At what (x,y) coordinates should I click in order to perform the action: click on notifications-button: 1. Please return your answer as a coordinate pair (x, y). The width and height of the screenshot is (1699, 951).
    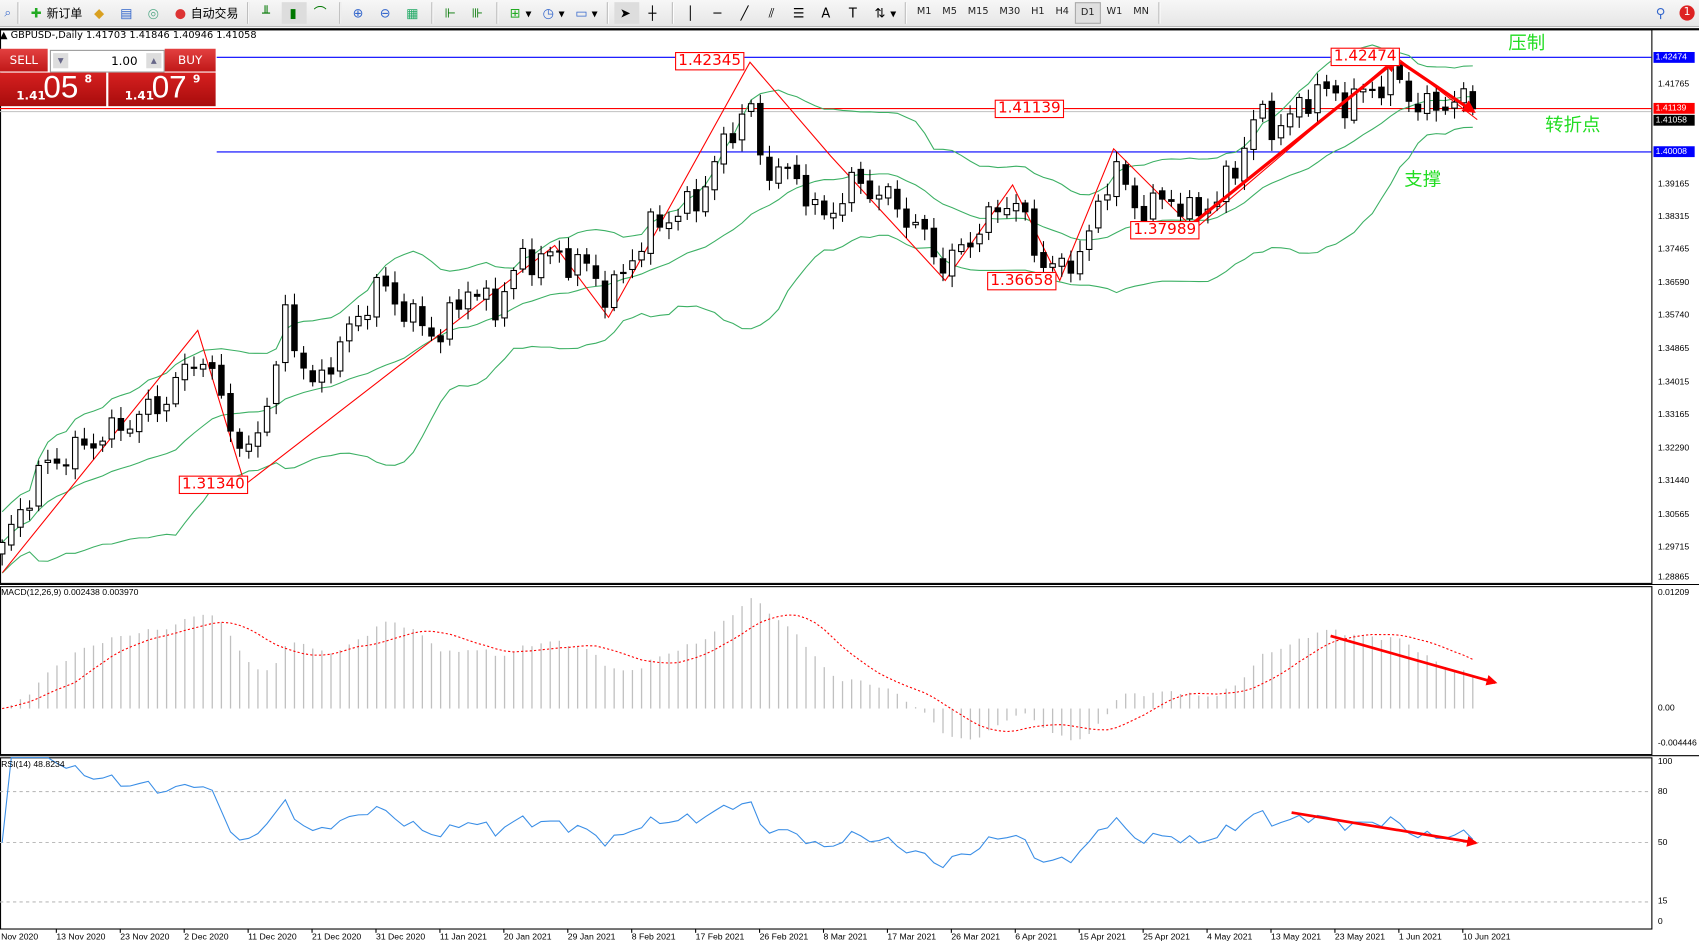
    Looking at the image, I should click on (1687, 13).